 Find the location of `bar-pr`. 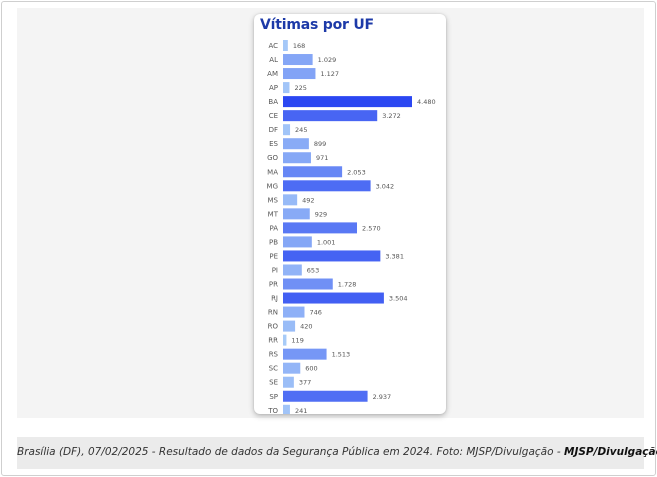

bar-pr is located at coordinates (308, 284).